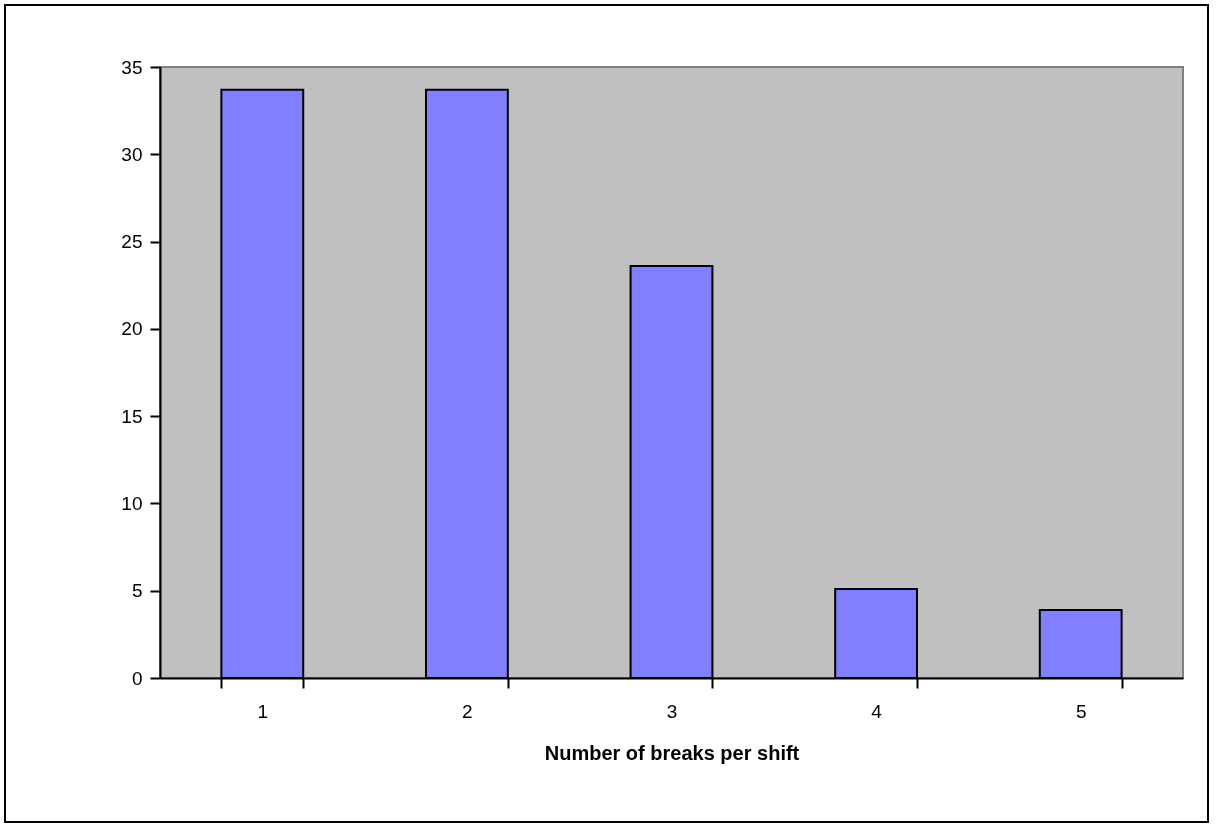 This screenshot has height=831, width=1217. What do you see at coordinates (132, 67) in the screenshot?
I see `y-tick-label: 35` at bounding box center [132, 67].